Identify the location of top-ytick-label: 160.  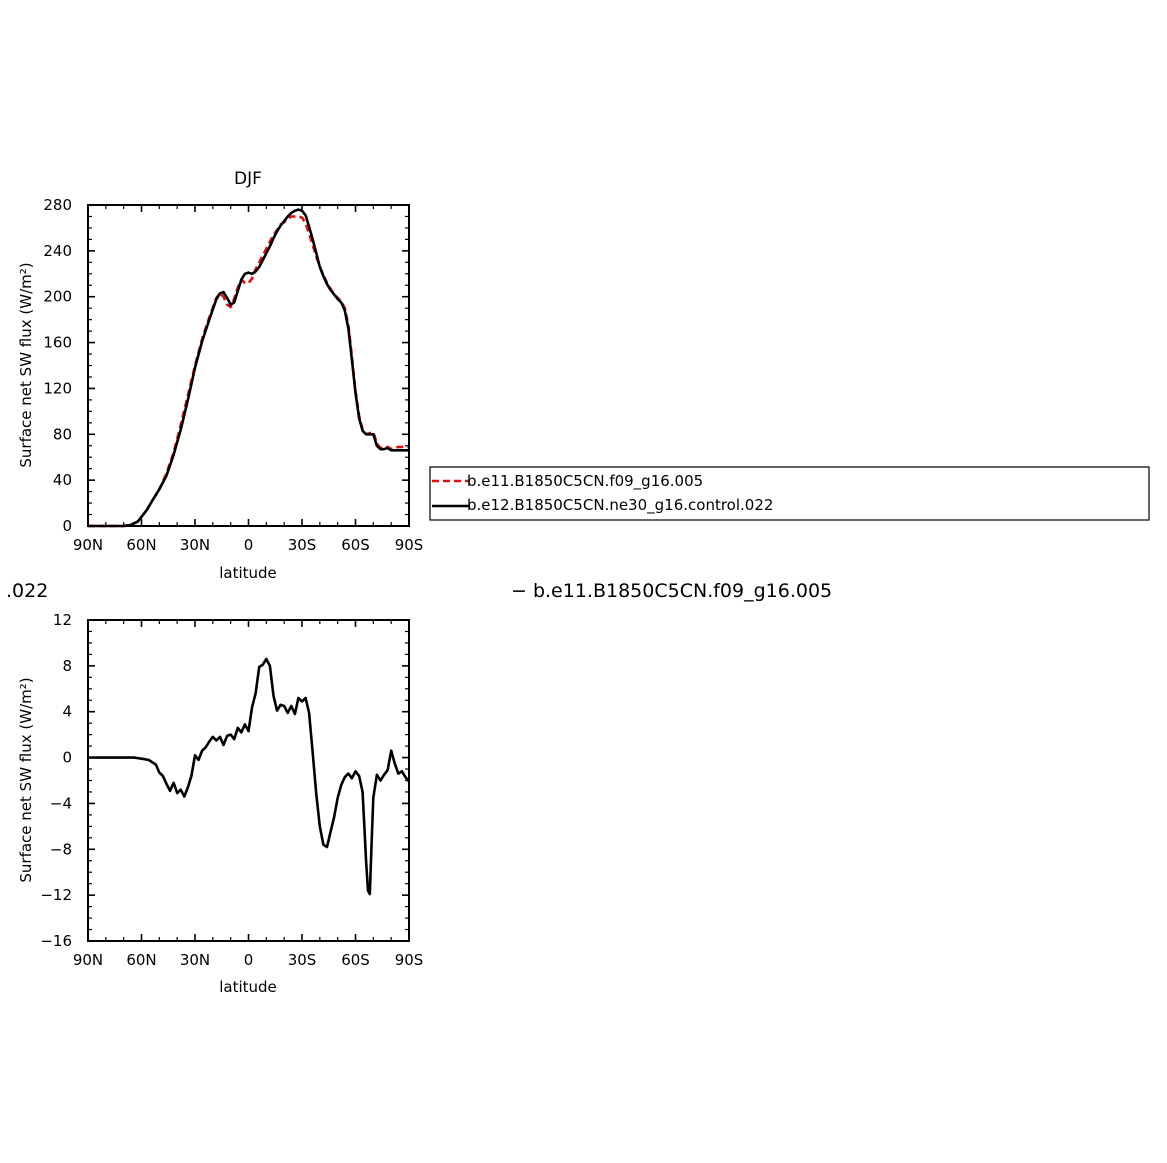
(57, 343).